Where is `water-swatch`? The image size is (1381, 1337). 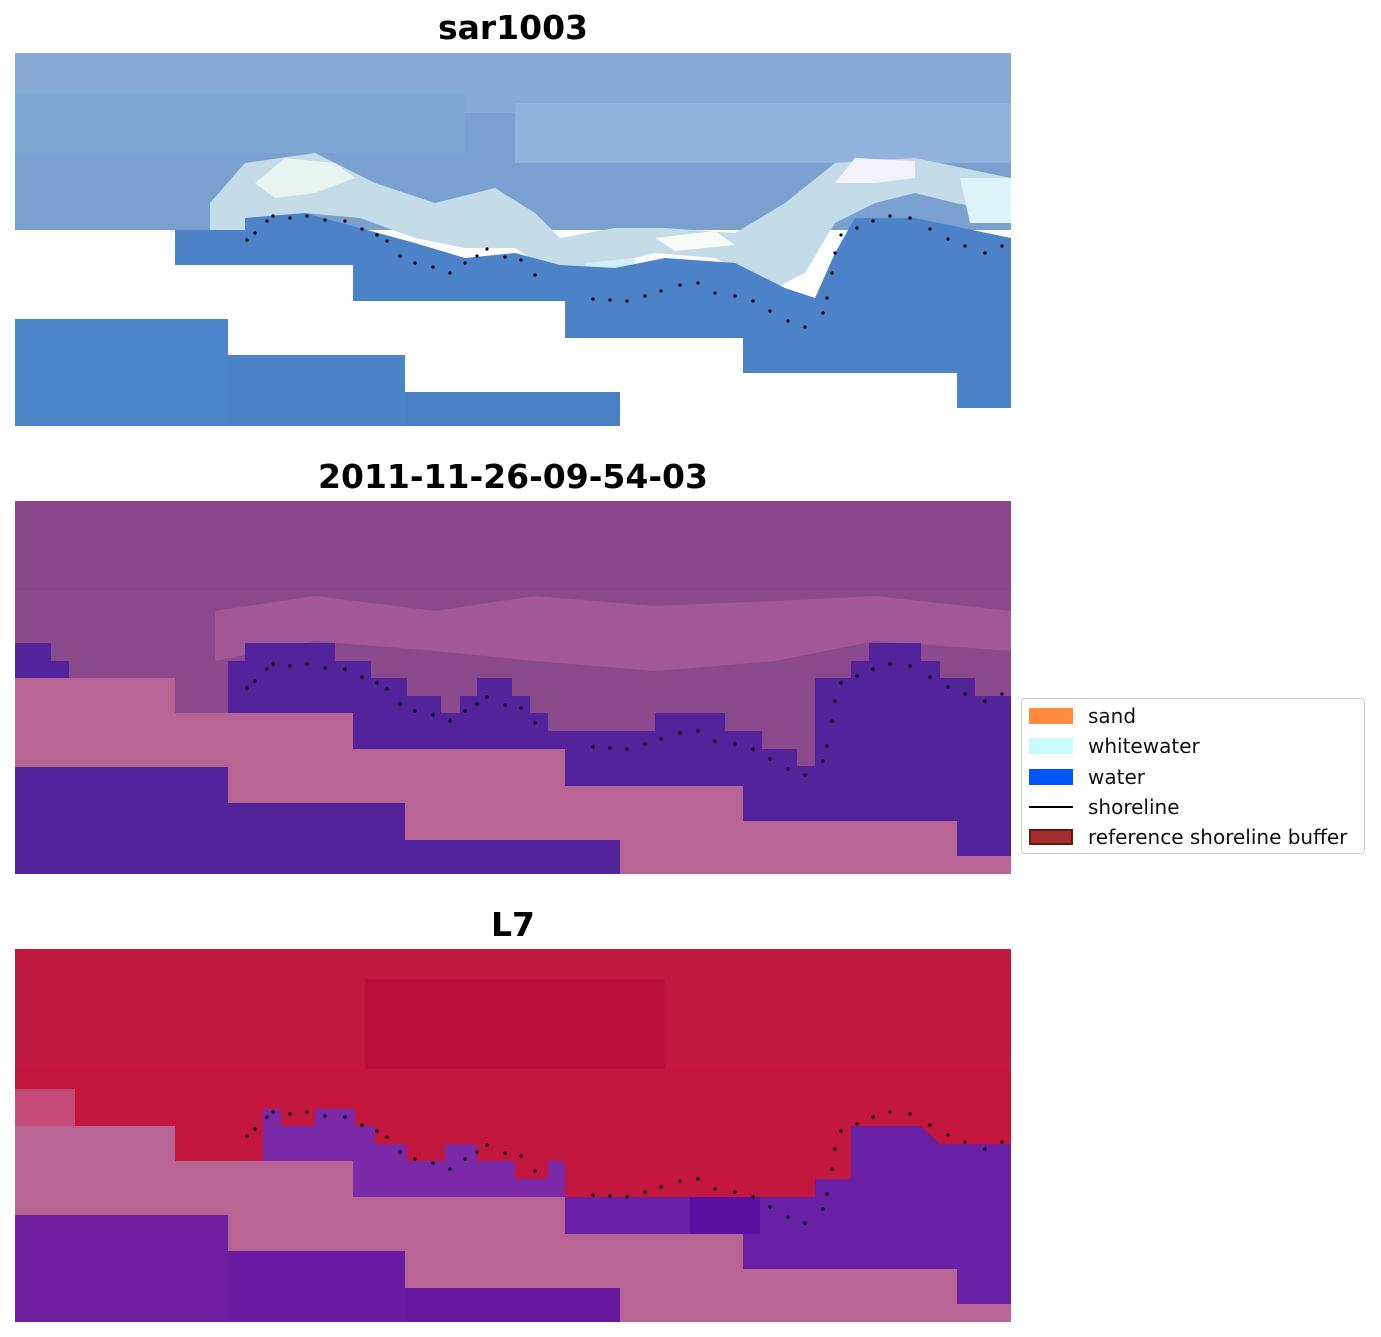 water-swatch is located at coordinates (1051, 777).